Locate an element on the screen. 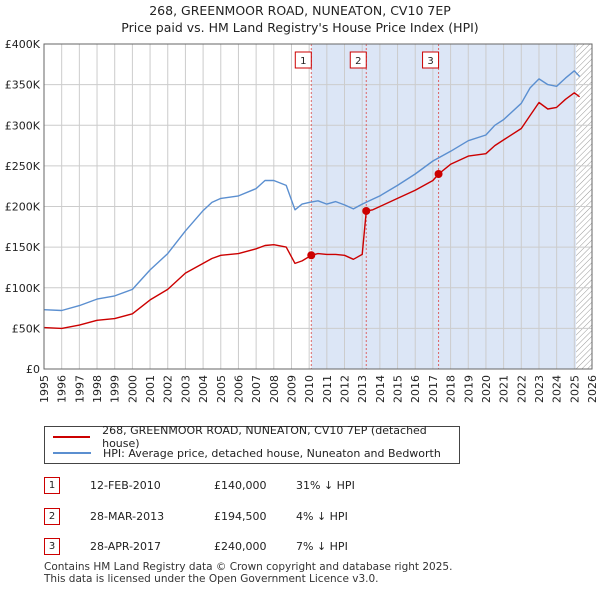 The height and width of the screenshot is (590, 600). sale-price: £140,000 is located at coordinates (240, 485).